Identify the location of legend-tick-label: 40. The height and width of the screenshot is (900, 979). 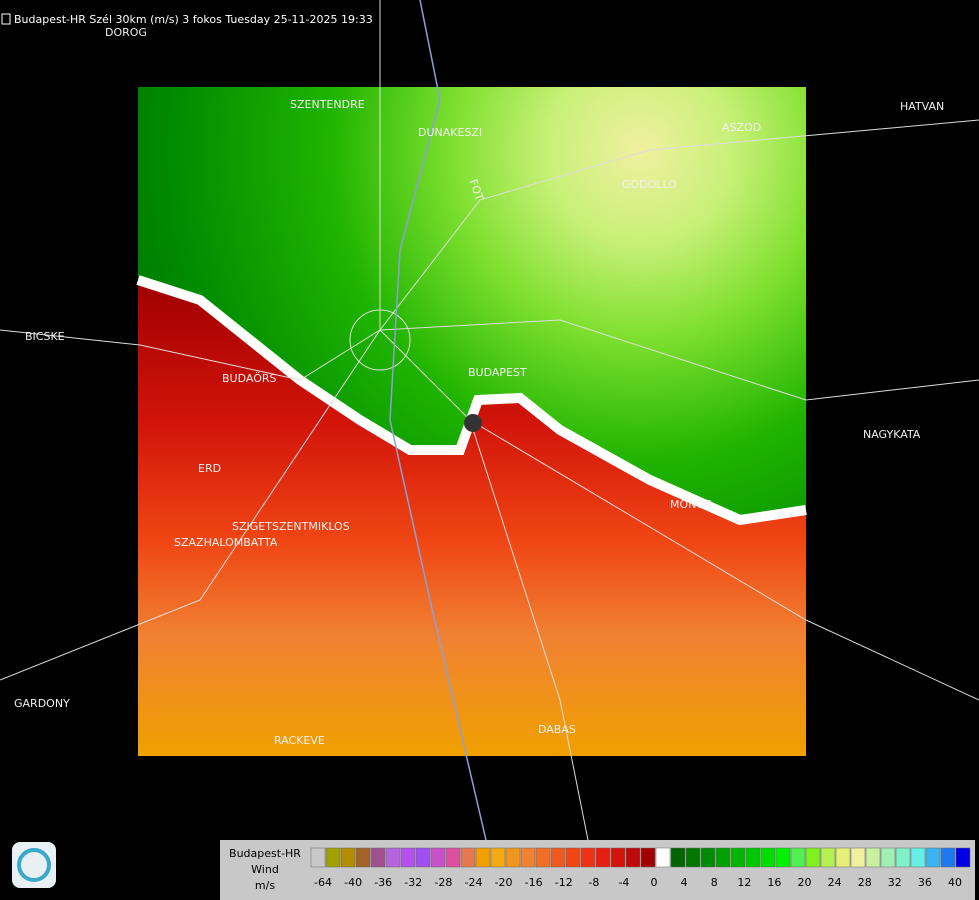
(955, 882).